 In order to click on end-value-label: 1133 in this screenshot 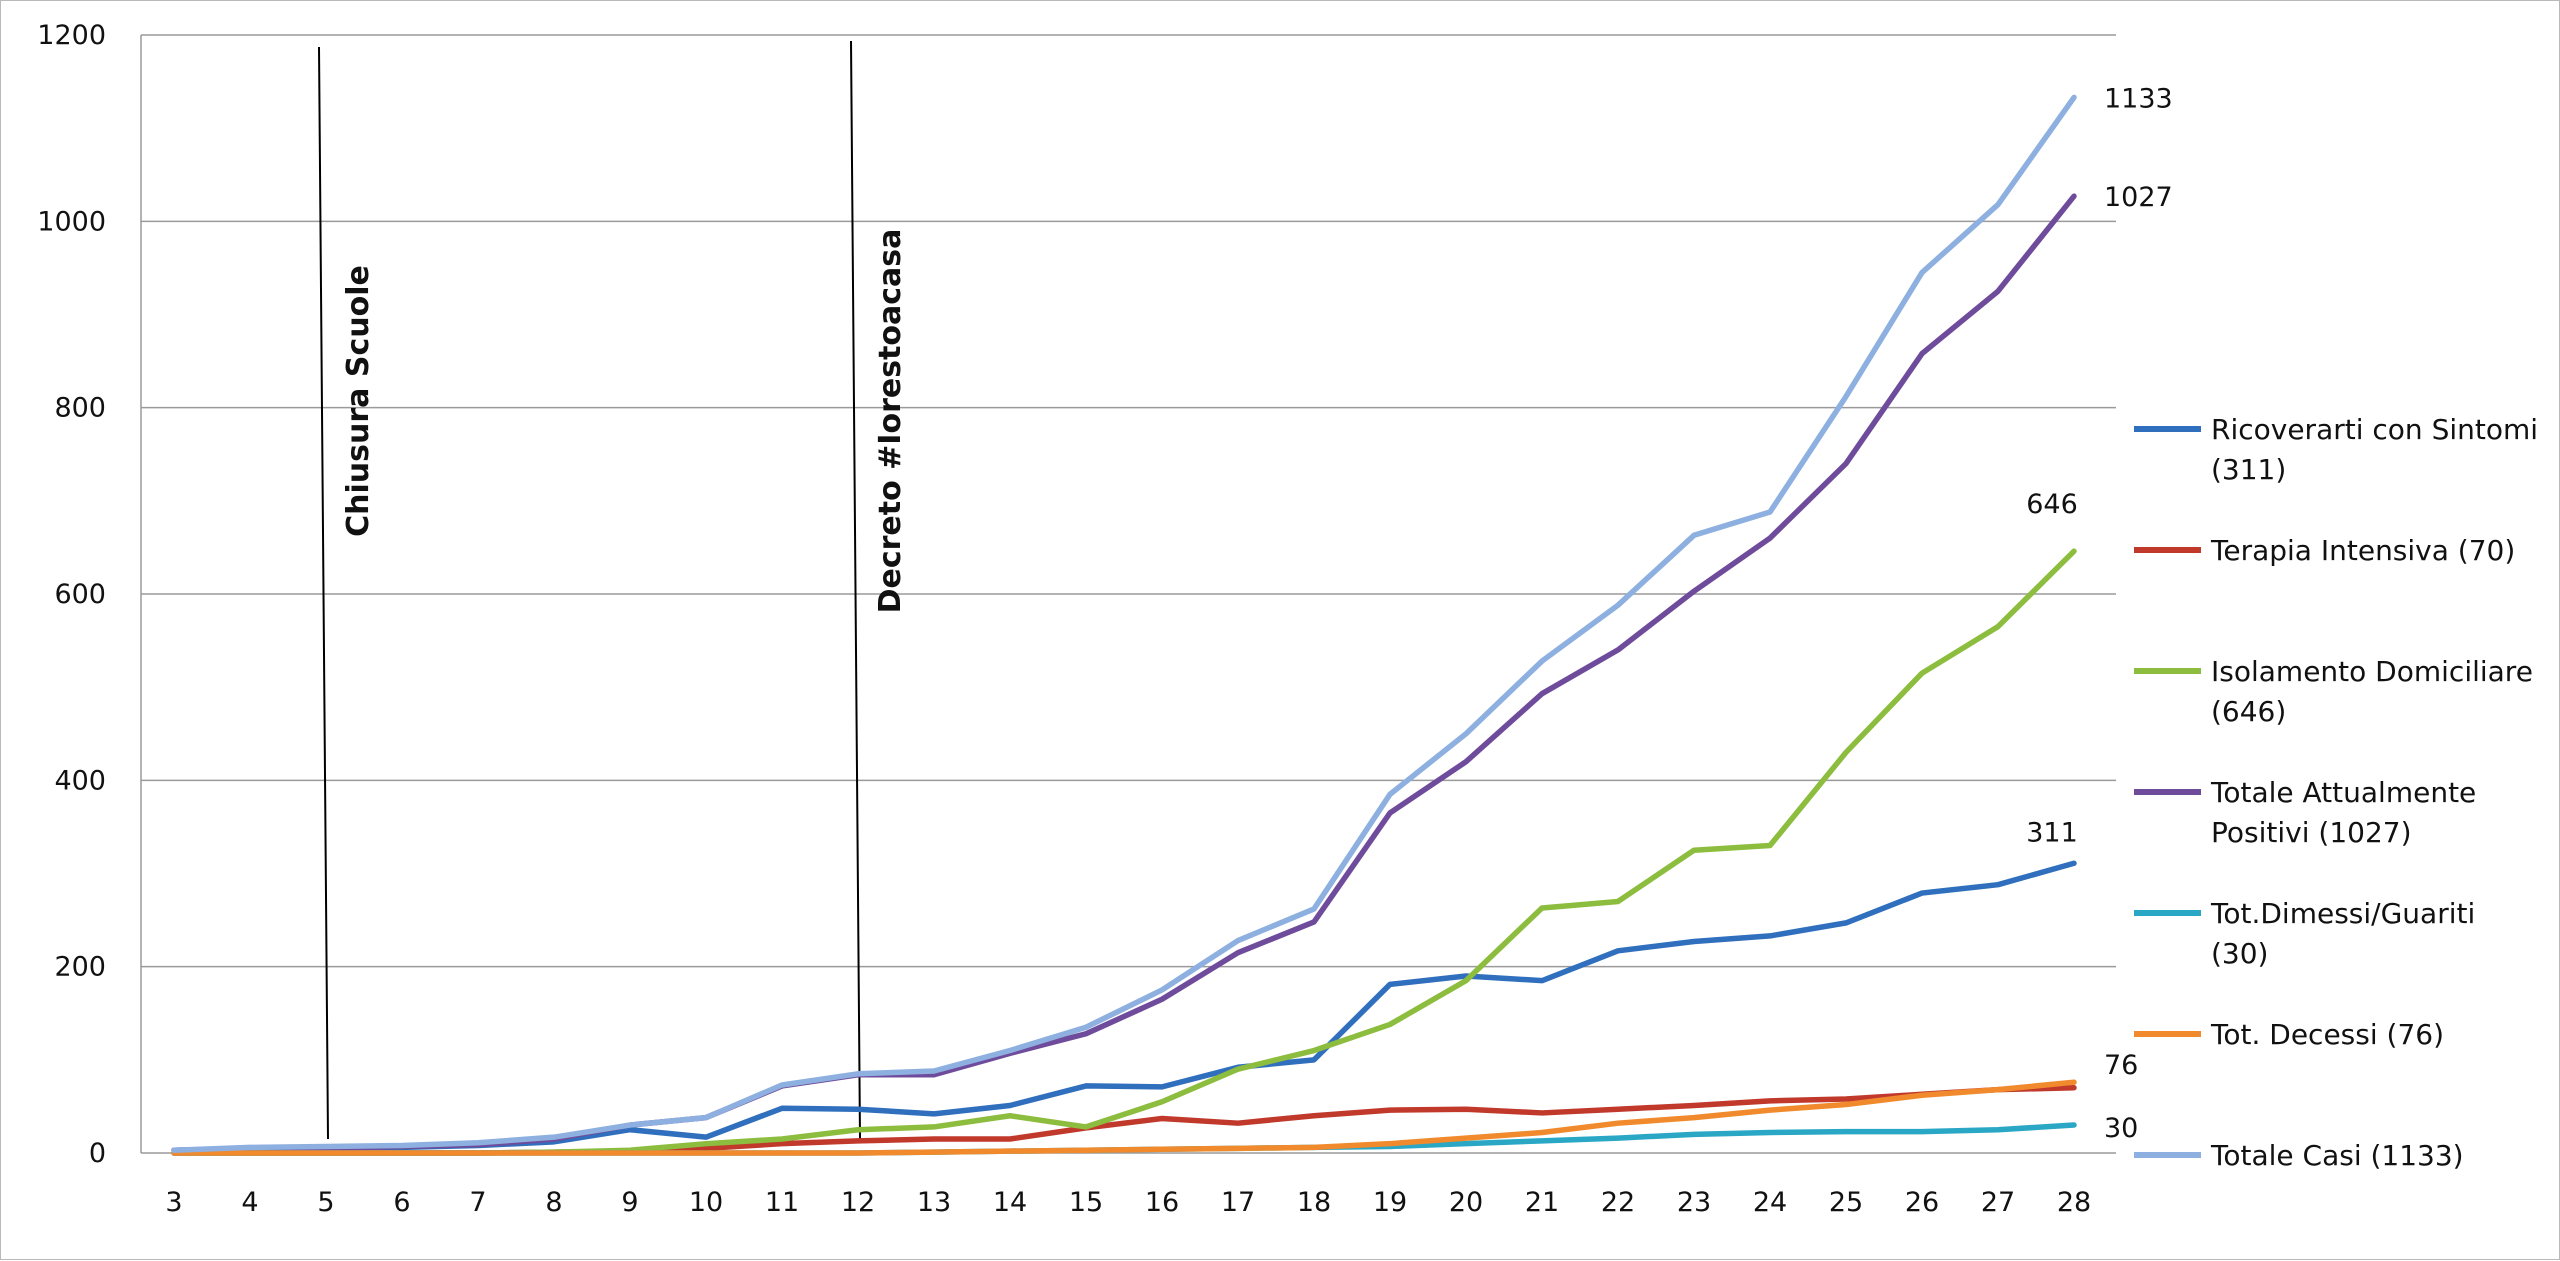, I will do `click(2138, 98)`.